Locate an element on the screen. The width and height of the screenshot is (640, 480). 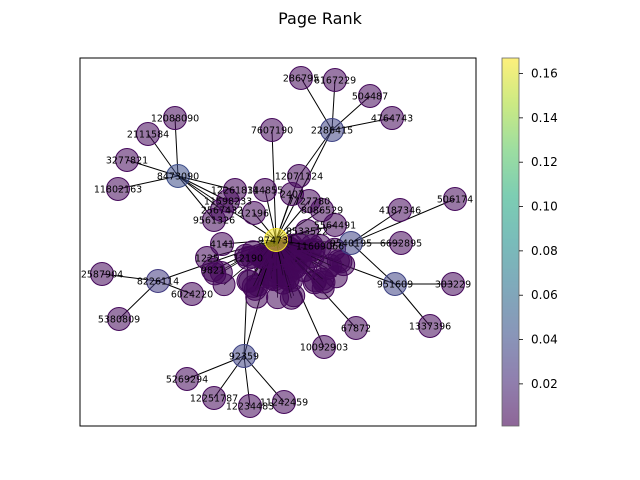
node-label: 12190 is located at coordinates (248, 259).